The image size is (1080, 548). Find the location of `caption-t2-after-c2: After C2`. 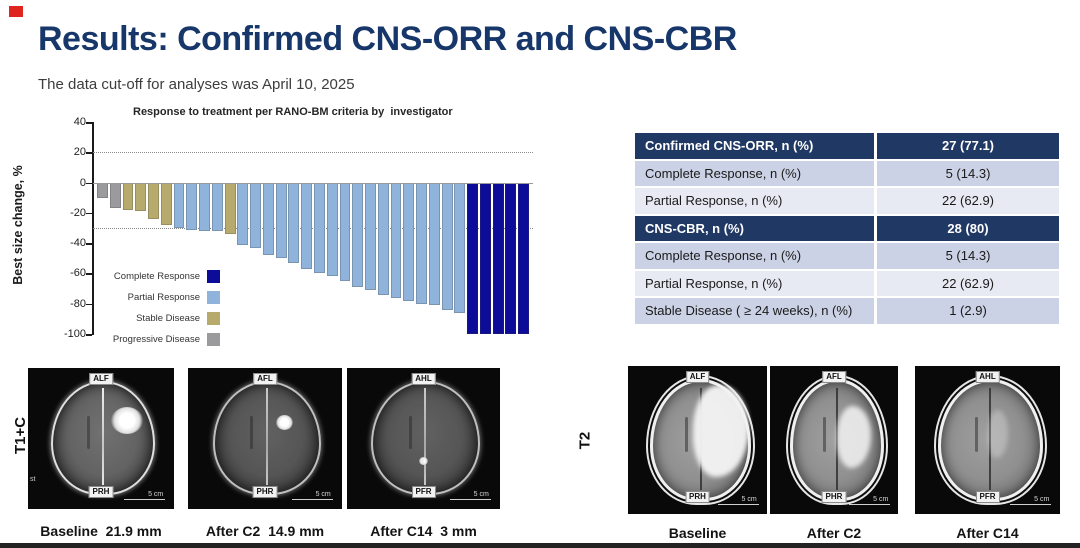

caption-t2-after-c2: After C2 is located at coordinates (834, 533).